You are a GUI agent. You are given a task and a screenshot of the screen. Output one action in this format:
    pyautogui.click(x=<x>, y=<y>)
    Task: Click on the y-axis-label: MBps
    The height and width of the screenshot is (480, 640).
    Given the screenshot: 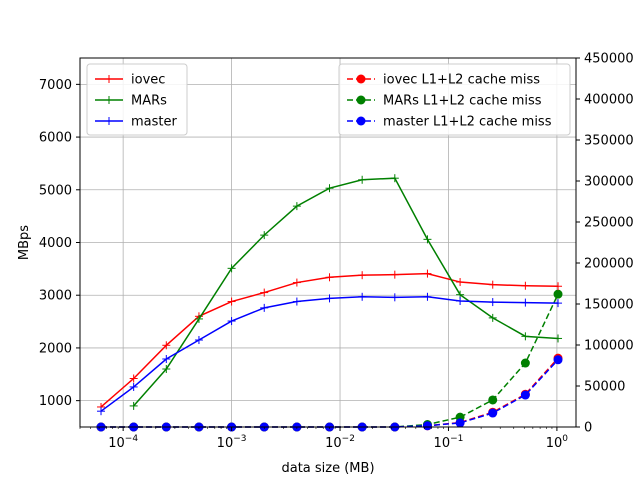 What is the action you would take?
    pyautogui.click(x=24, y=242)
    